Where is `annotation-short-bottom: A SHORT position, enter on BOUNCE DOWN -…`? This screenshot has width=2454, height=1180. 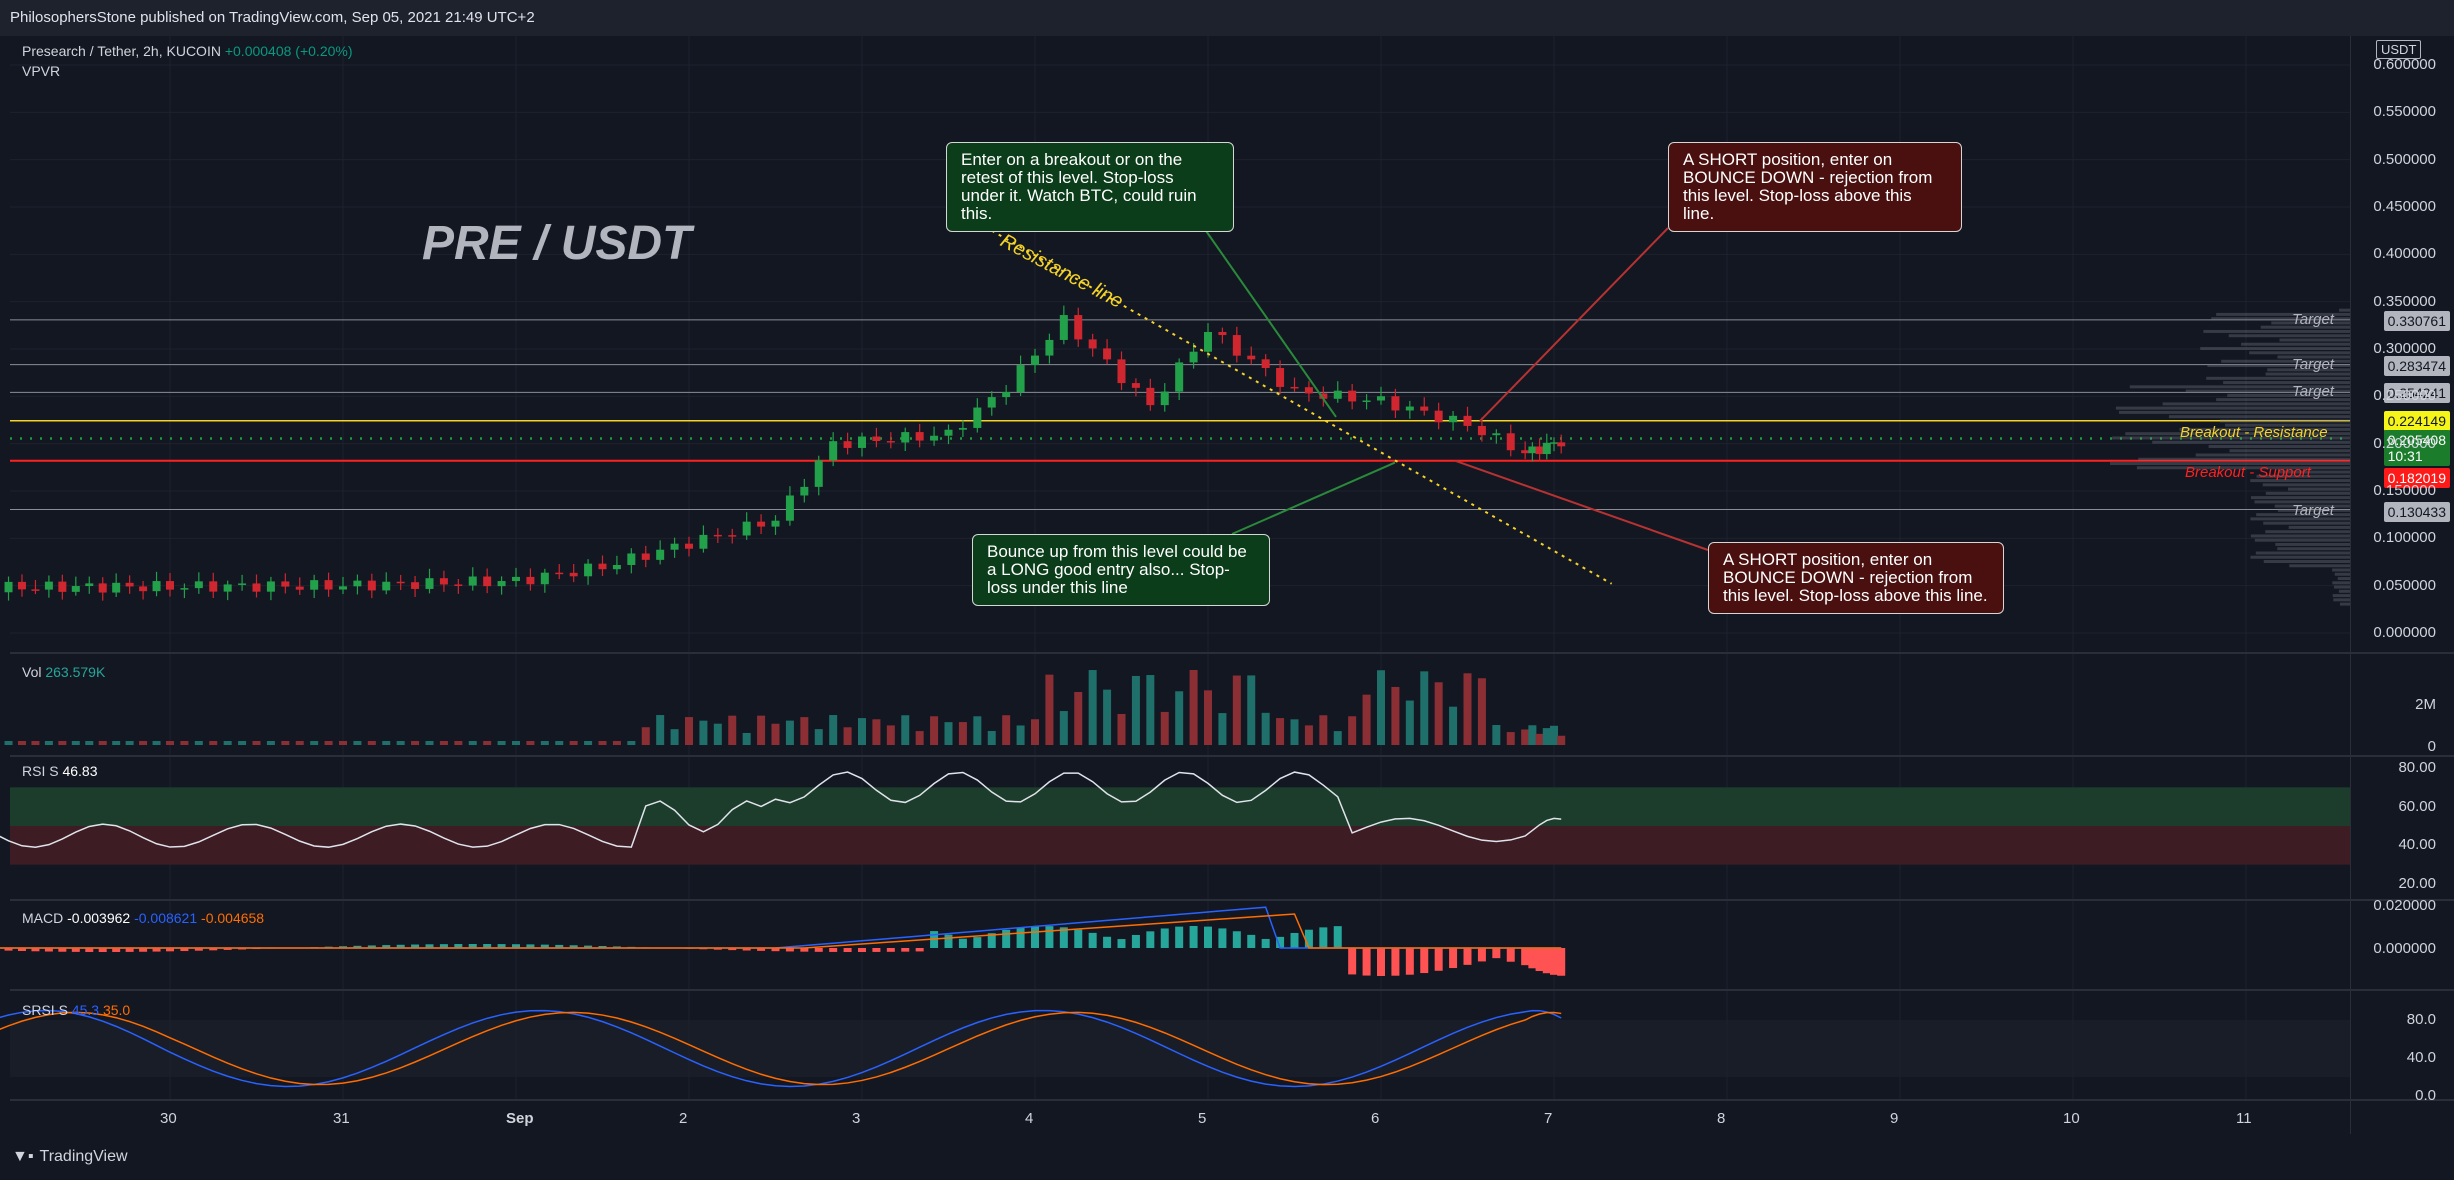
annotation-short-bottom: A SHORT position, enter on BOUNCE DOWN -… is located at coordinates (1856, 578).